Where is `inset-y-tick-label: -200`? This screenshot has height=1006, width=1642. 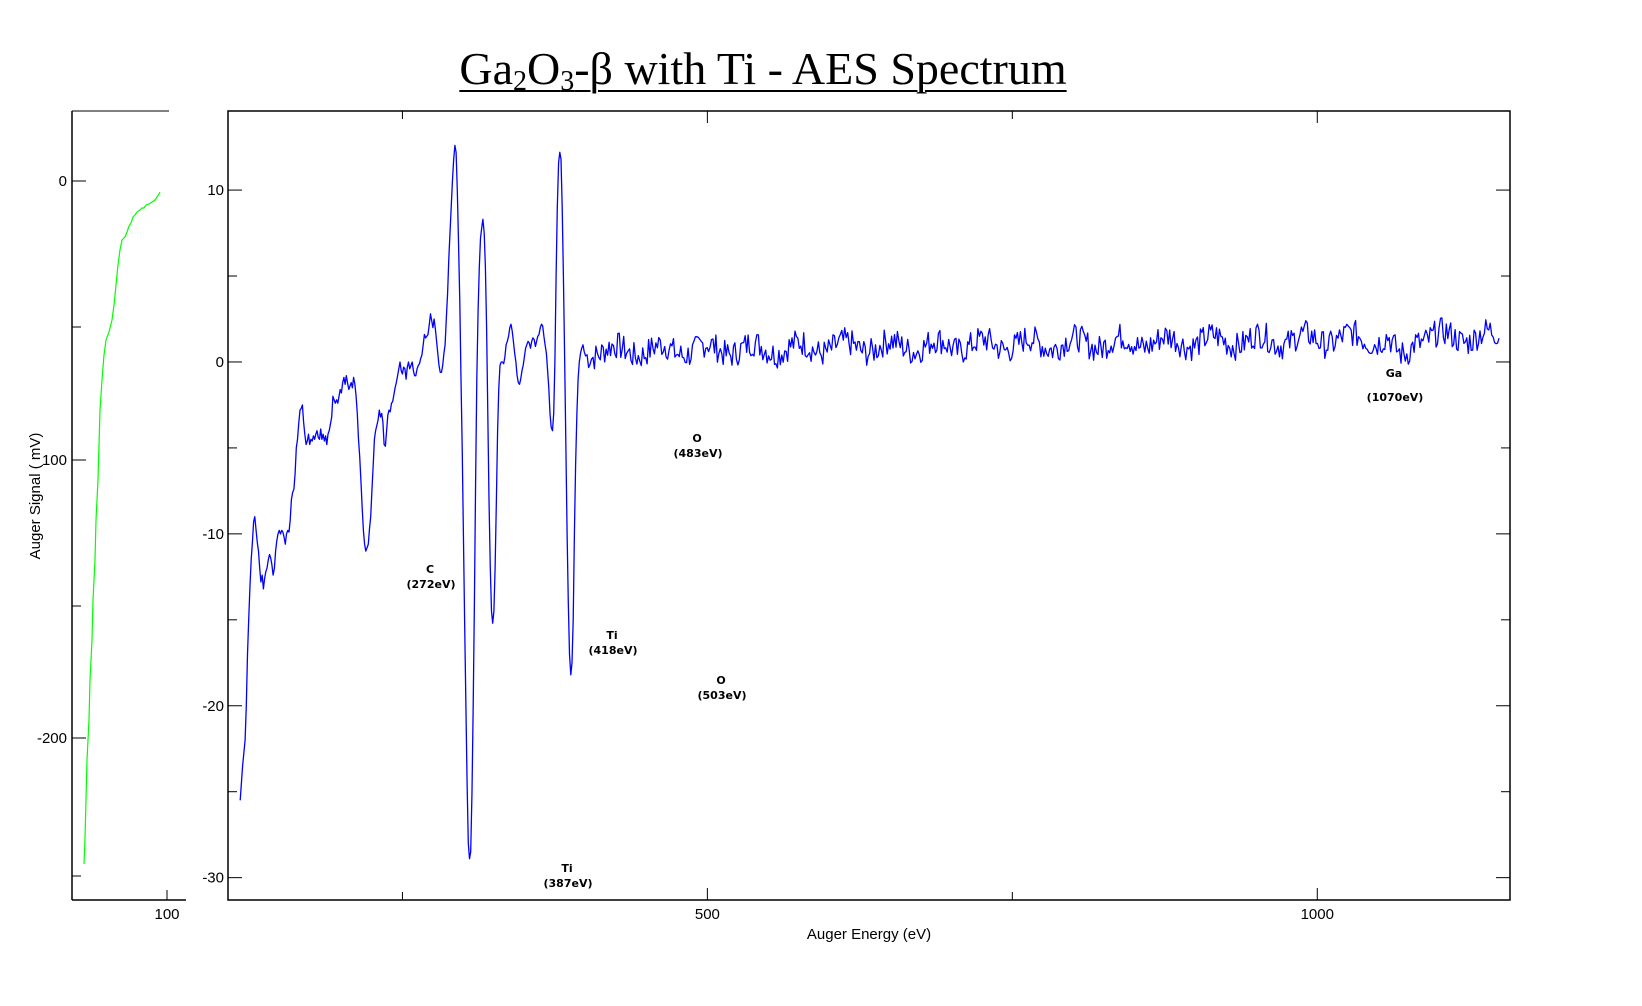 inset-y-tick-label: -200 is located at coordinates (52, 738).